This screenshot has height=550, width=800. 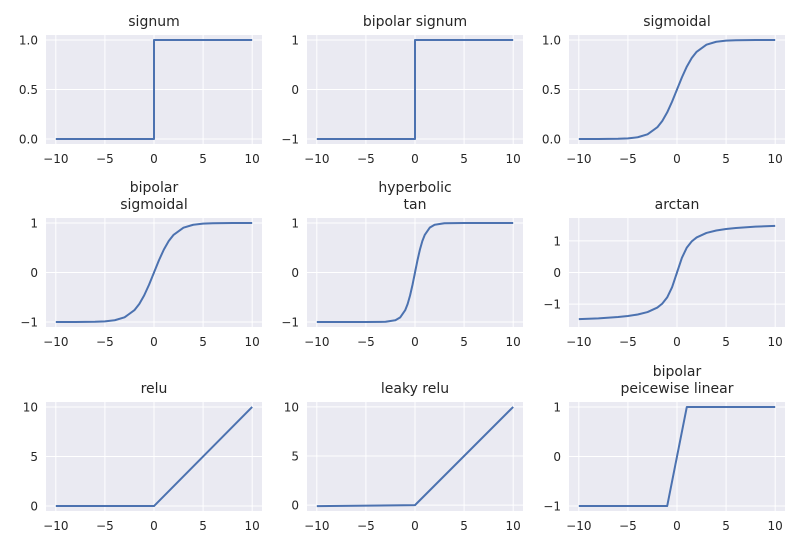 What do you see at coordinates (154, 389) in the screenshot?
I see `subplot-title: relu` at bounding box center [154, 389].